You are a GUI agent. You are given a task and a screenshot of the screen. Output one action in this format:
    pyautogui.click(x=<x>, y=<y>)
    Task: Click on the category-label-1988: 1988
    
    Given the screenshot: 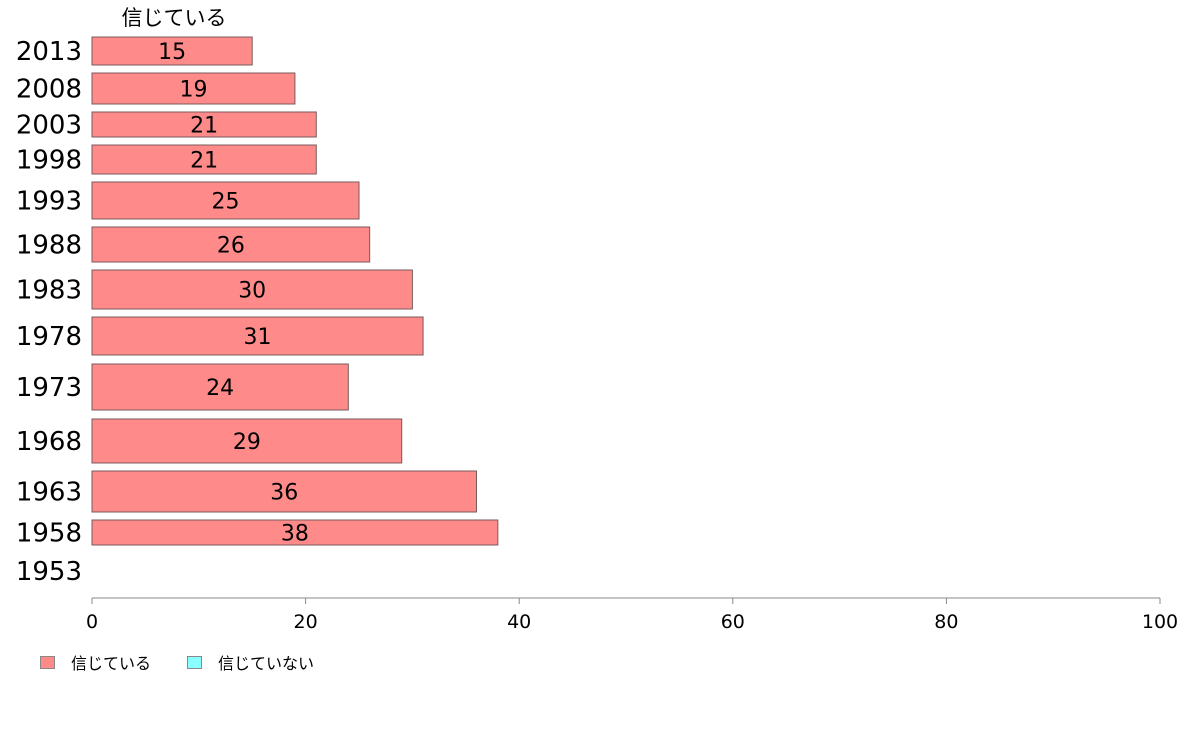 What is the action you would take?
    pyautogui.click(x=49, y=246)
    